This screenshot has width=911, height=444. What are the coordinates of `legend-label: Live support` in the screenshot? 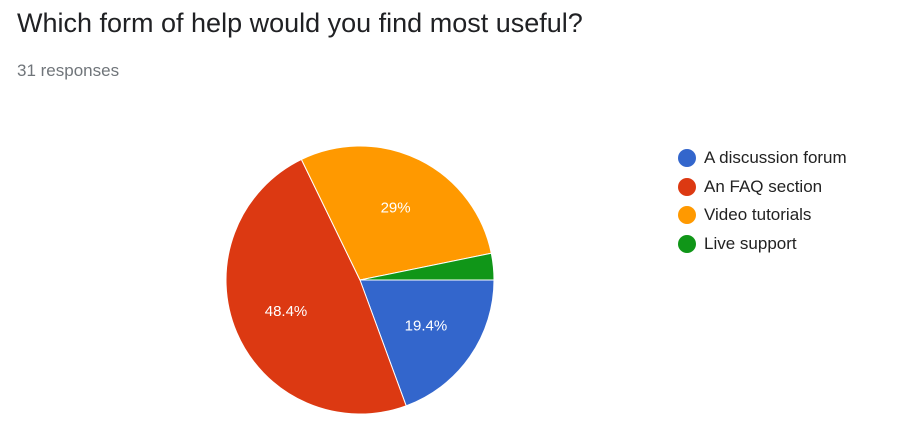 It's located at (750, 243).